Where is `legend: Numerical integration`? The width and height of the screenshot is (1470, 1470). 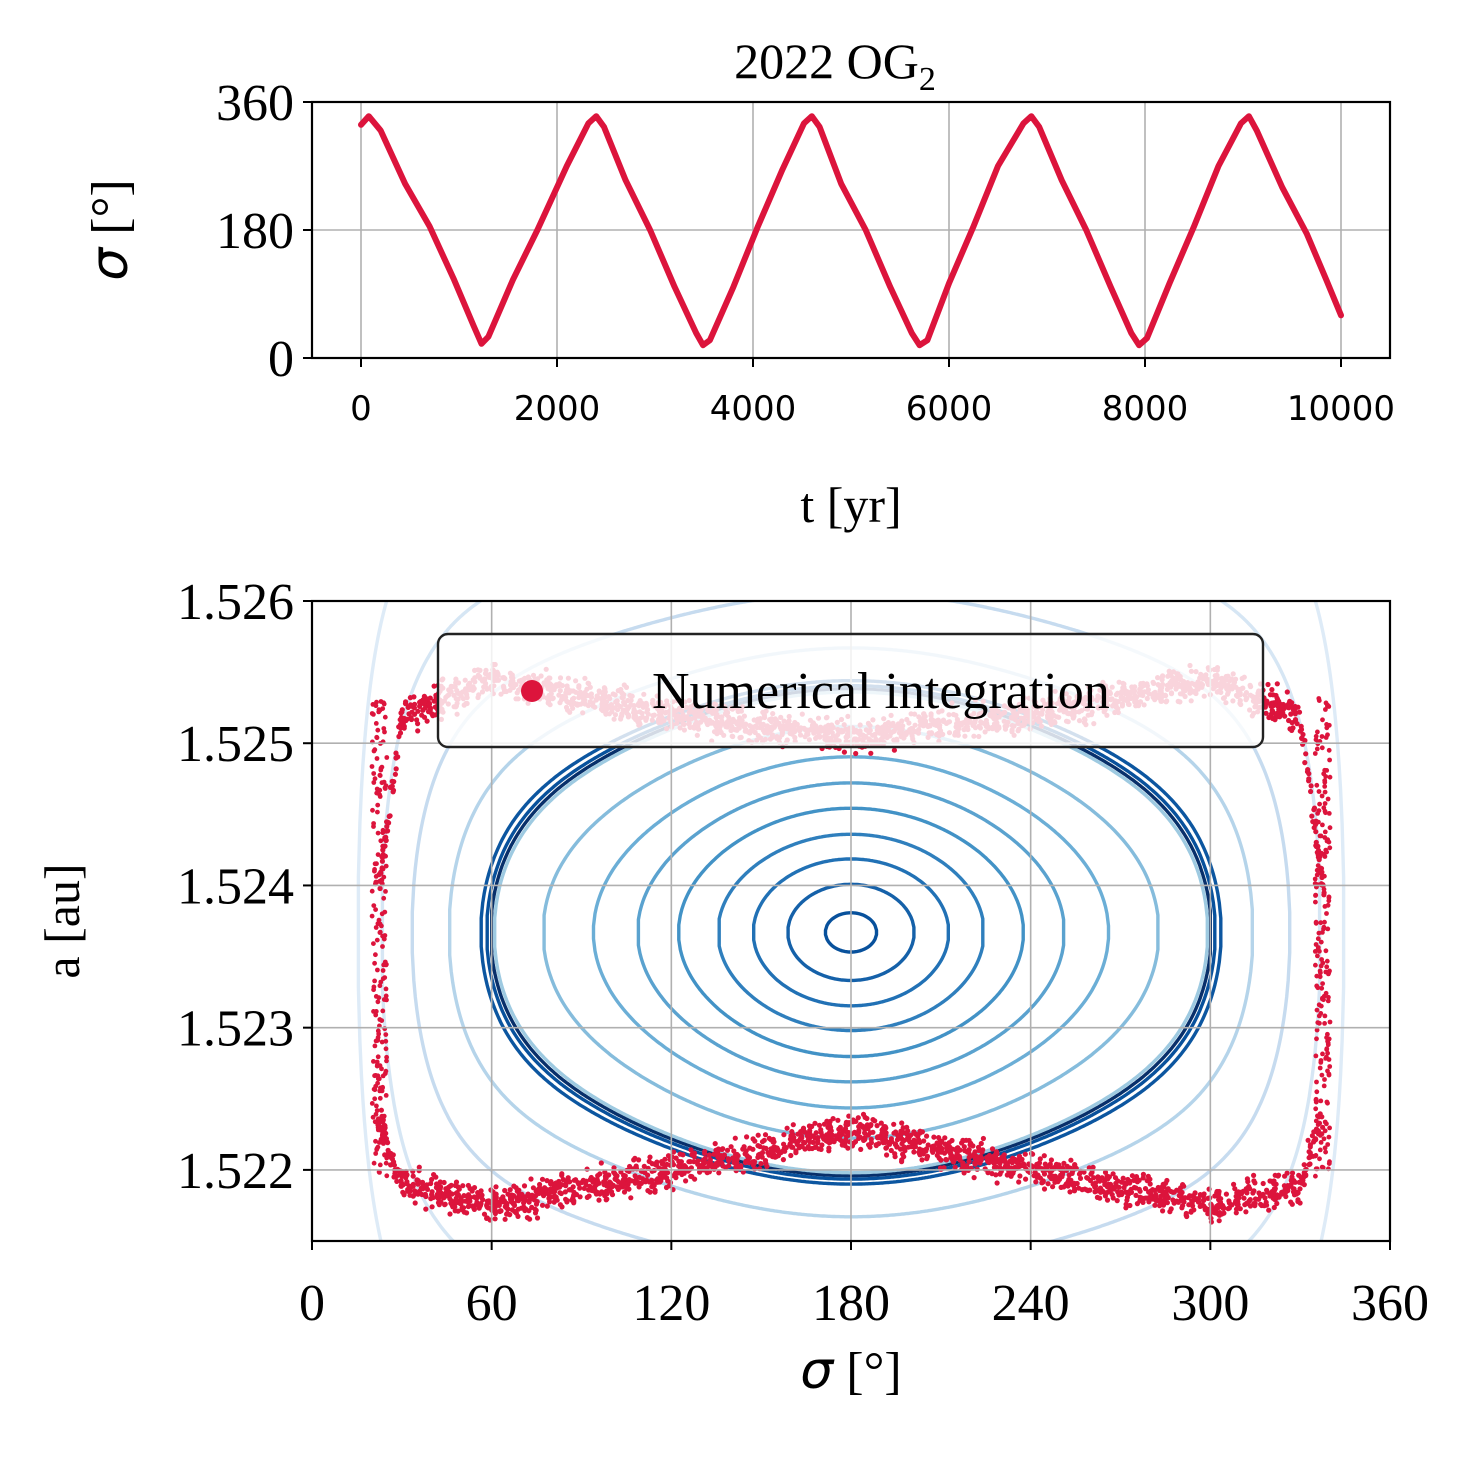 legend: Numerical integration is located at coordinates (850, 690).